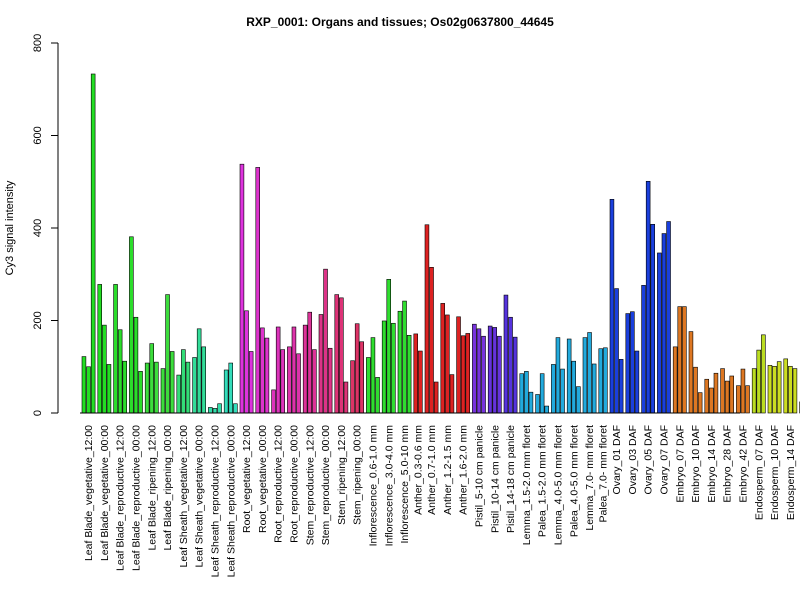 The width and height of the screenshot is (800, 600). I want to click on x-tick-label: Palea_1.5-2.0 mm floret, so click(543, 481).